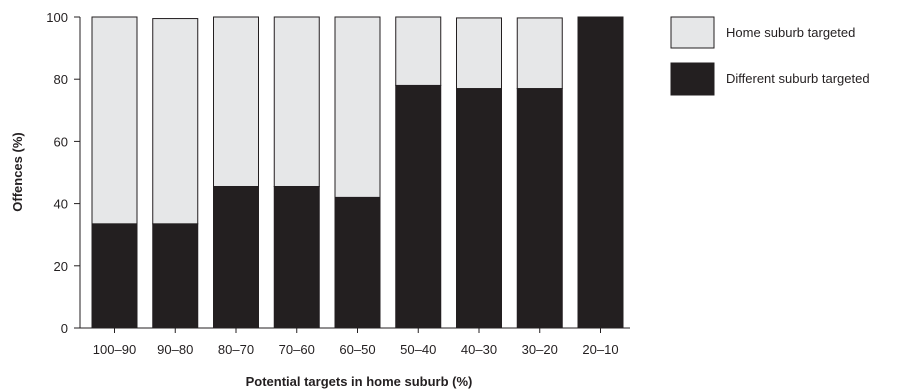 The image size is (906, 391). What do you see at coordinates (64, 328) in the screenshot?
I see `y-tick-label-0: 0` at bounding box center [64, 328].